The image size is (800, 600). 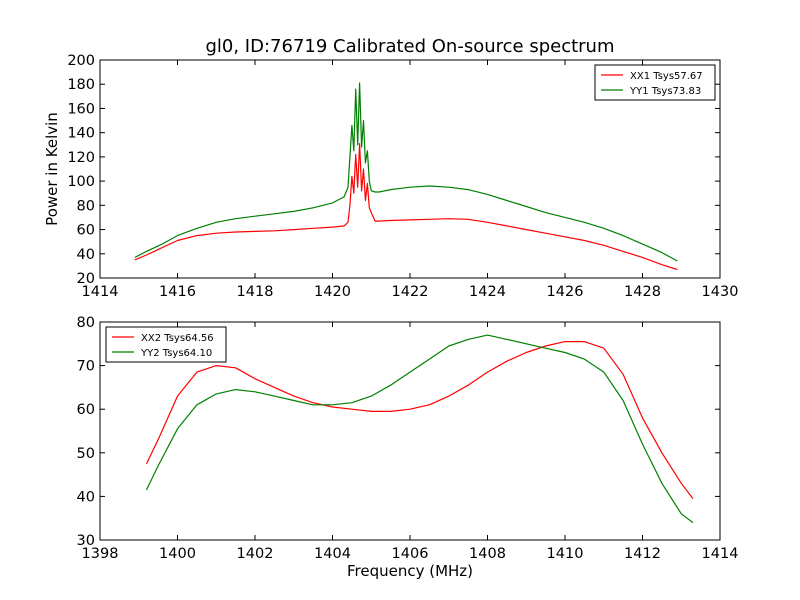 What do you see at coordinates (86, 410) in the screenshot?
I see `bottom-y-tick-label: 60` at bounding box center [86, 410].